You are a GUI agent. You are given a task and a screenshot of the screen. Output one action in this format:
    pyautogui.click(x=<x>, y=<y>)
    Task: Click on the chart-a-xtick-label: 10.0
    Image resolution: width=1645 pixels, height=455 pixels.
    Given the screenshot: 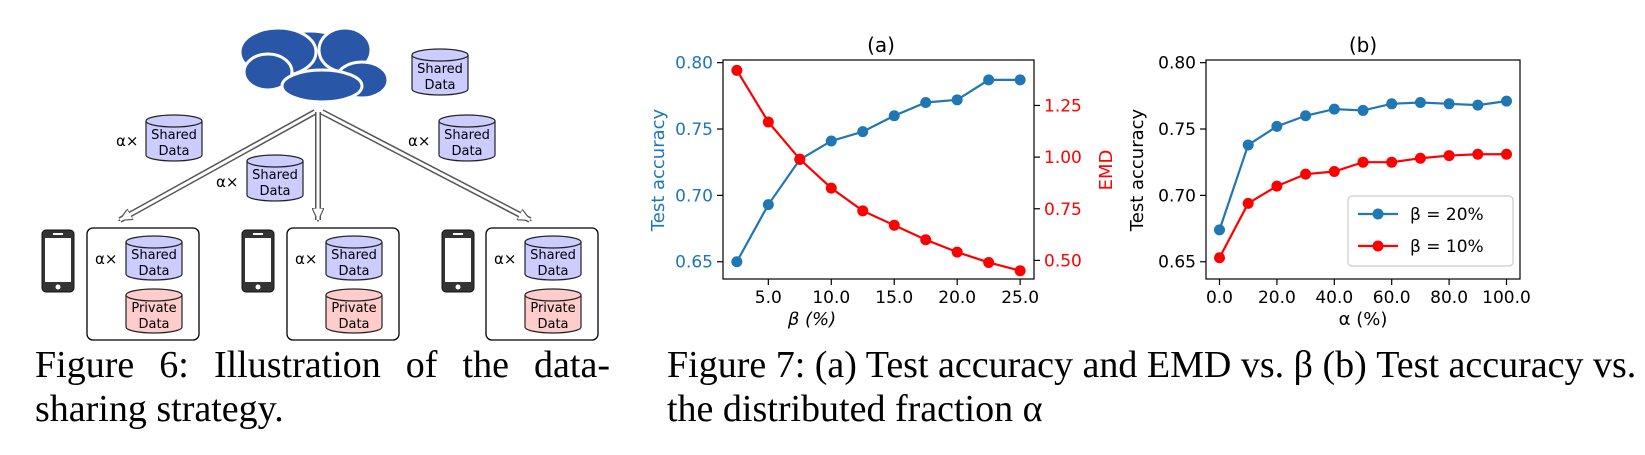 What is the action you would take?
    pyautogui.click(x=831, y=298)
    